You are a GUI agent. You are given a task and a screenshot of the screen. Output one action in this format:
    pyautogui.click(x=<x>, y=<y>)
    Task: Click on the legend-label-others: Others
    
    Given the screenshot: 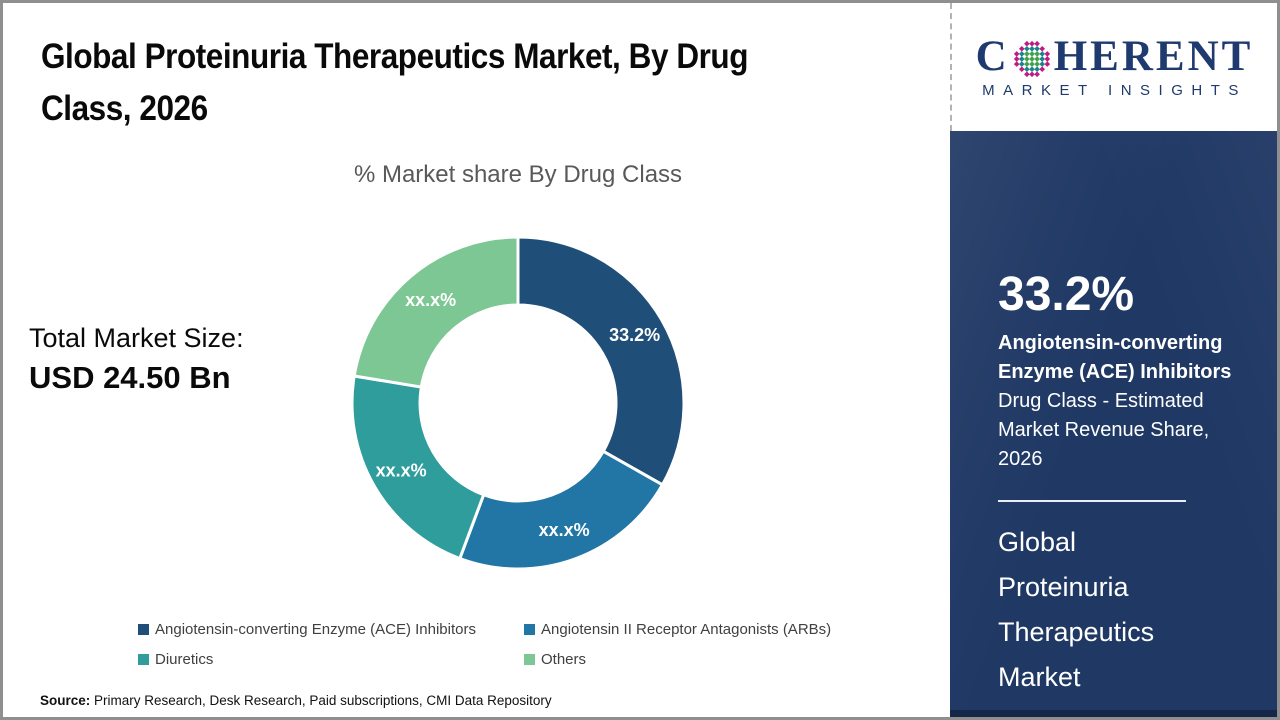 What is the action you would take?
    pyautogui.click(x=564, y=659)
    